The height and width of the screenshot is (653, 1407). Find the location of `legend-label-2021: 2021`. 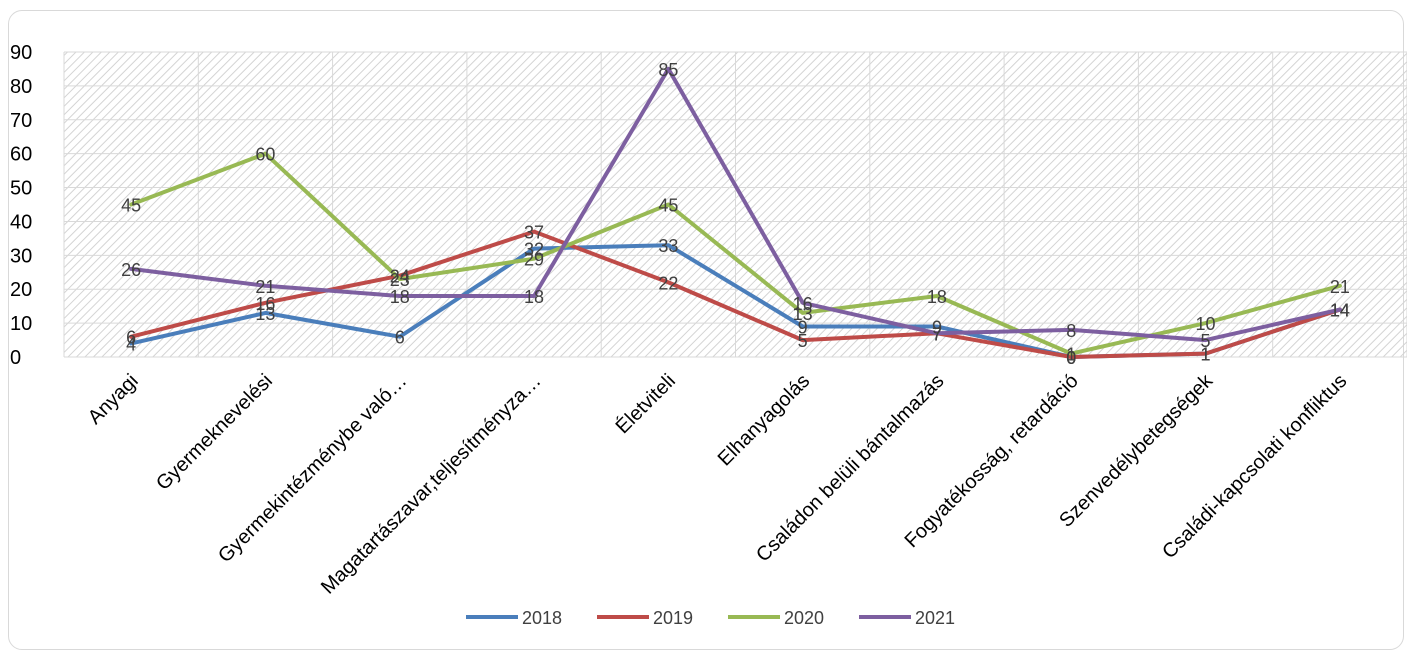

legend-label-2021: 2021 is located at coordinates (935, 618).